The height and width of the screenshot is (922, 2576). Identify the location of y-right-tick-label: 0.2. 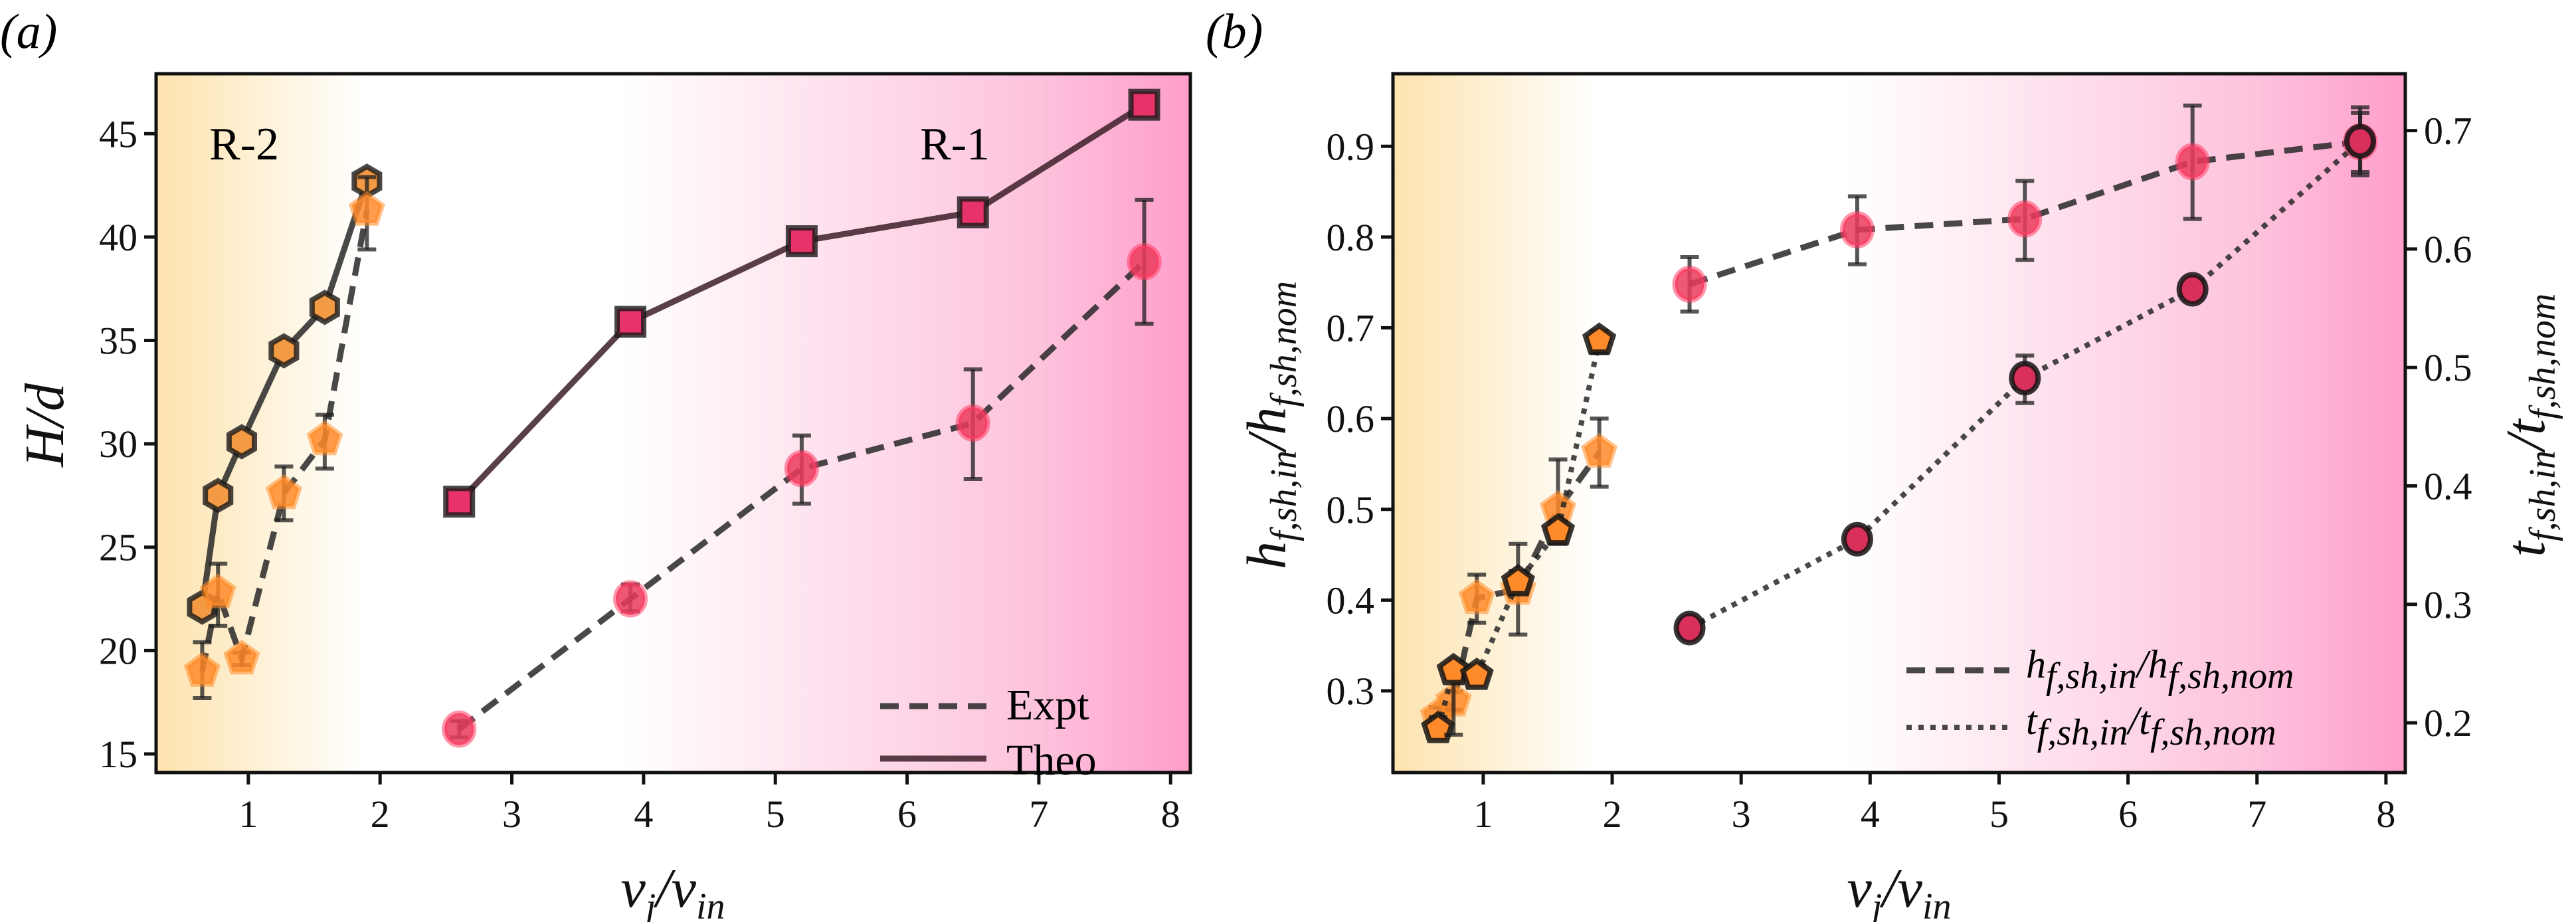
(2448, 723).